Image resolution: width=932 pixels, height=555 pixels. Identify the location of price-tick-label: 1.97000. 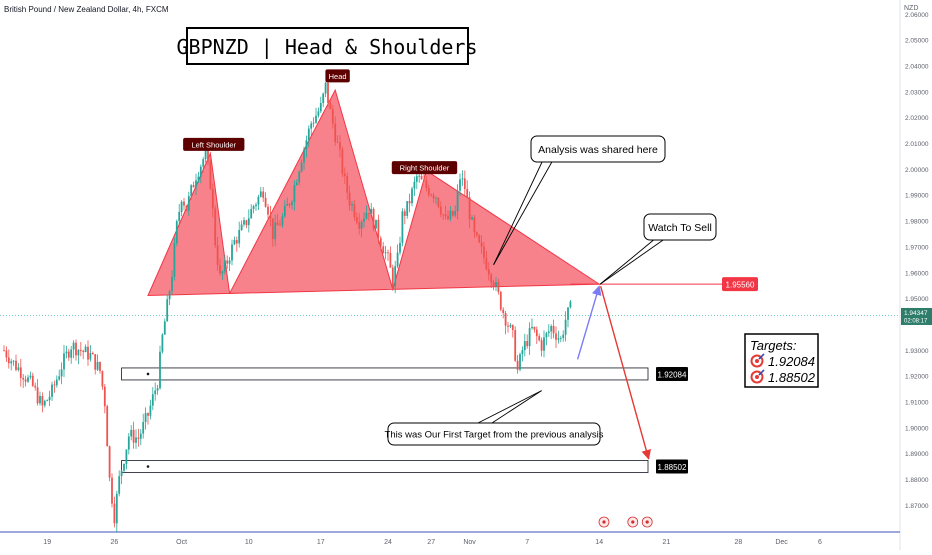
(917, 247).